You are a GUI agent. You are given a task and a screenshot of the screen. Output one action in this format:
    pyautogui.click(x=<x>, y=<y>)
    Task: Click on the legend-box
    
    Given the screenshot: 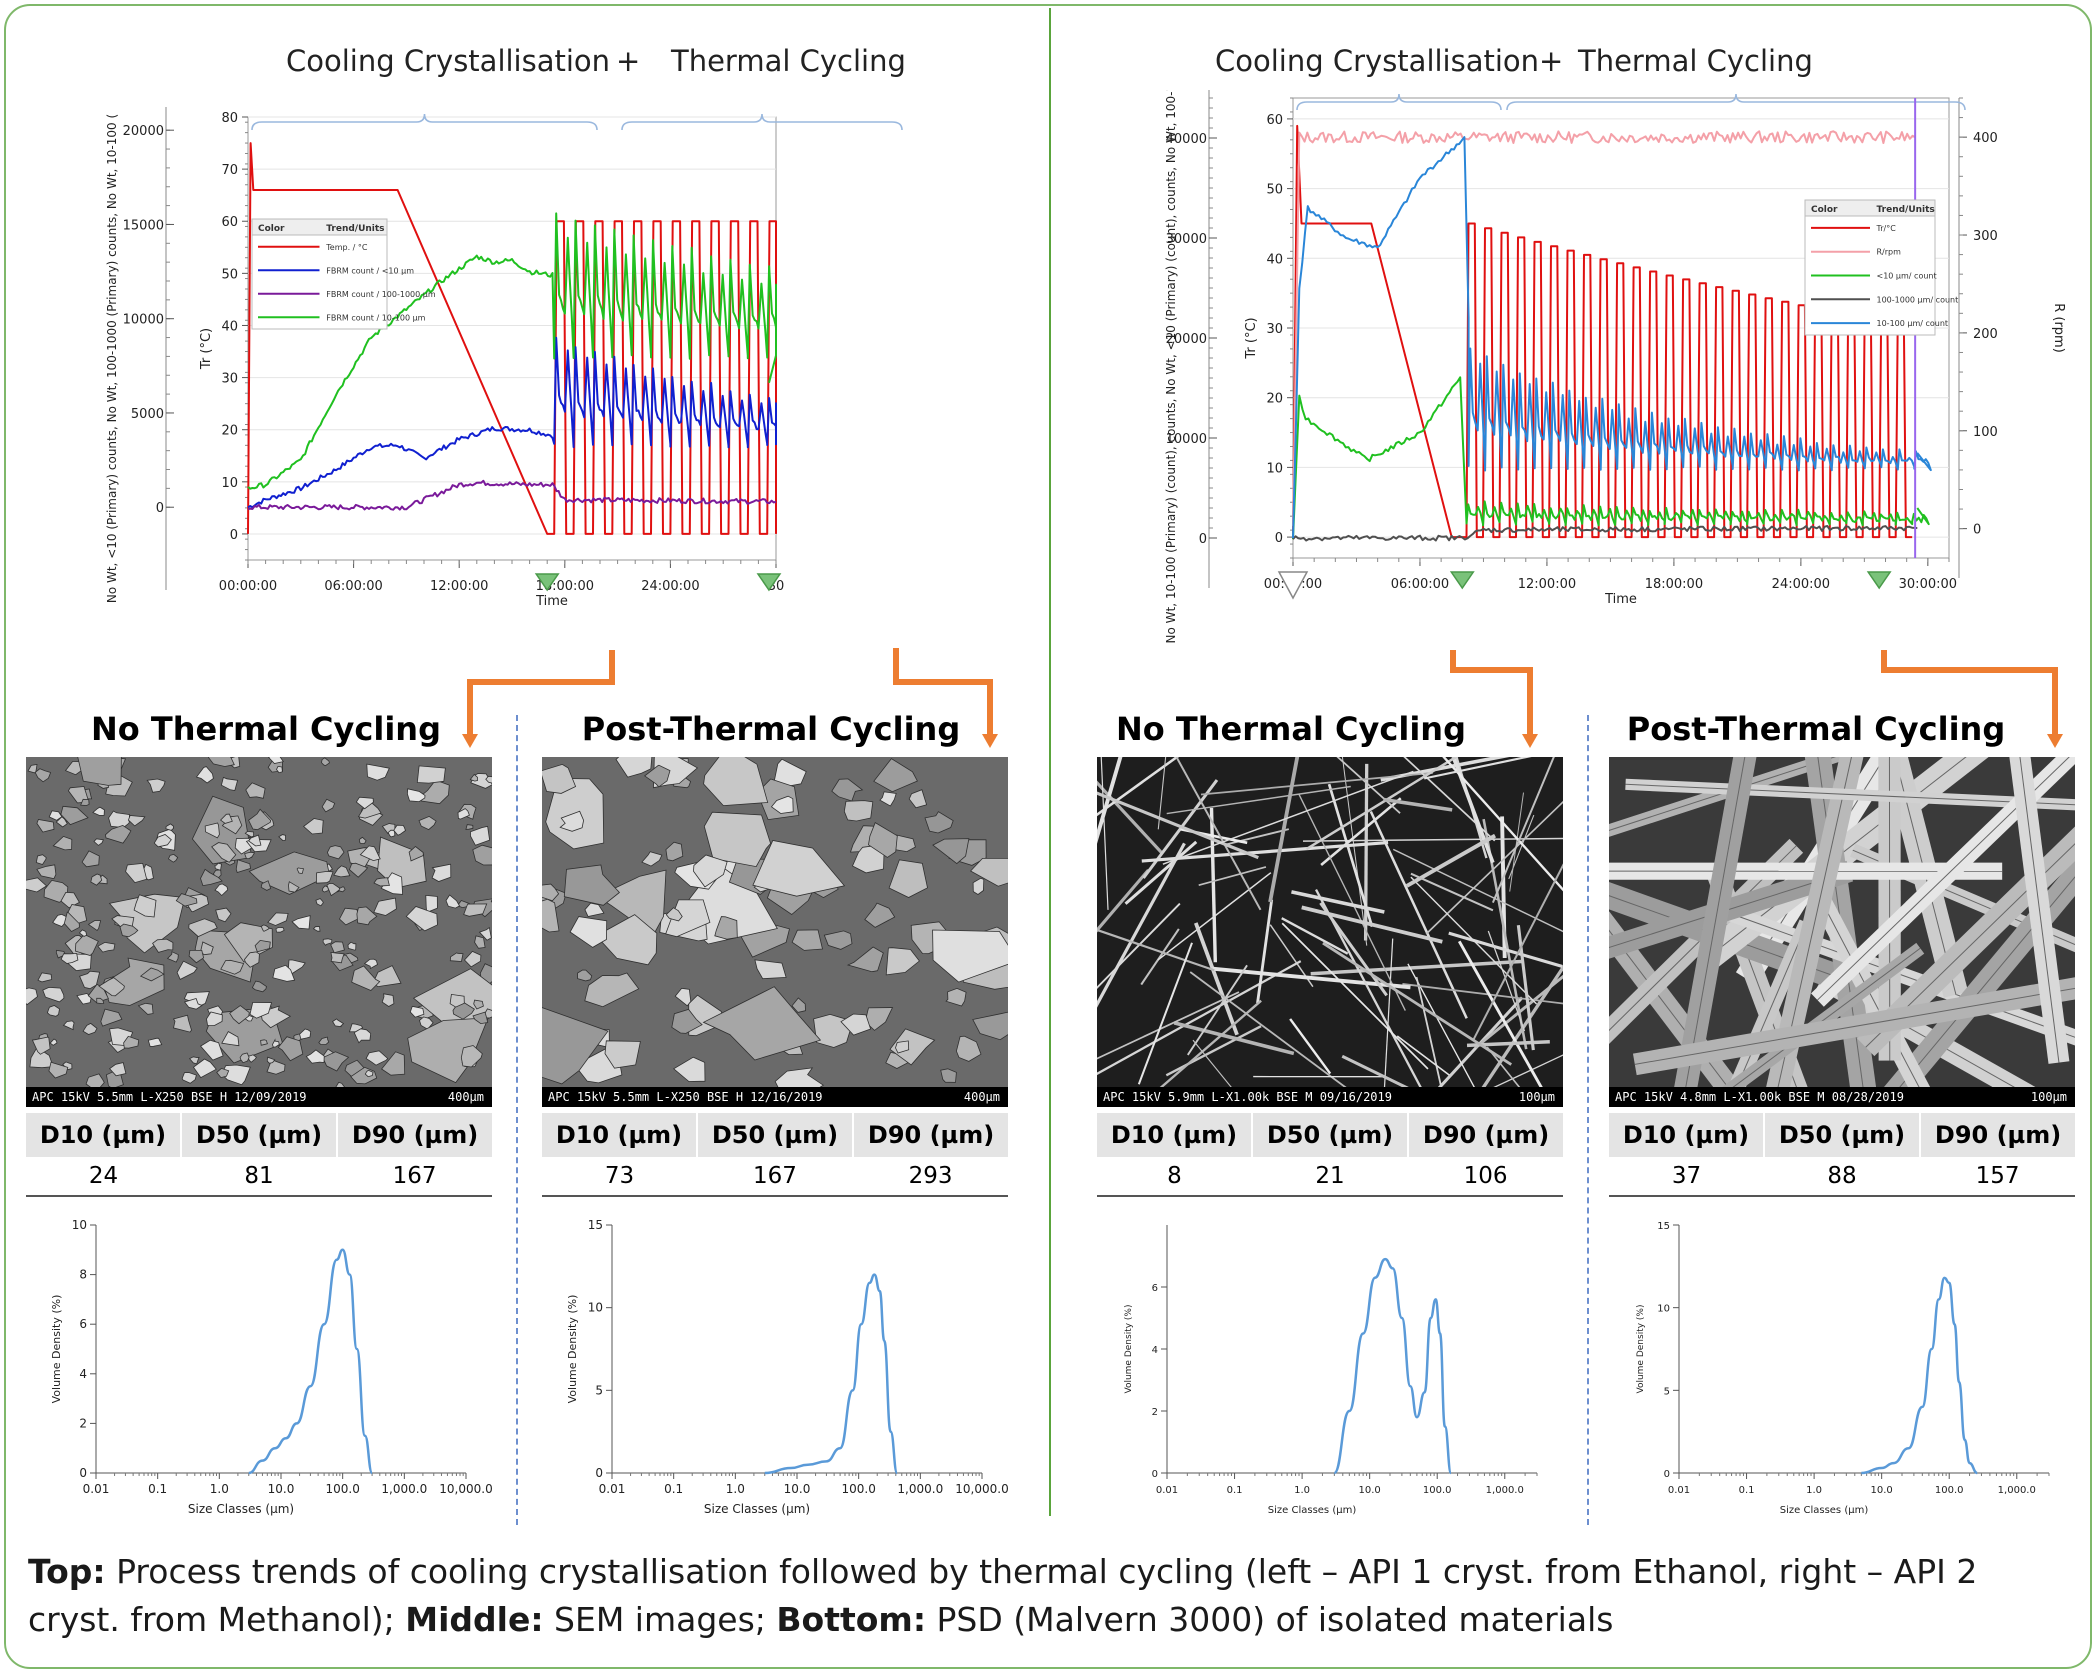 What is the action you would take?
    pyautogui.click(x=1870, y=267)
    